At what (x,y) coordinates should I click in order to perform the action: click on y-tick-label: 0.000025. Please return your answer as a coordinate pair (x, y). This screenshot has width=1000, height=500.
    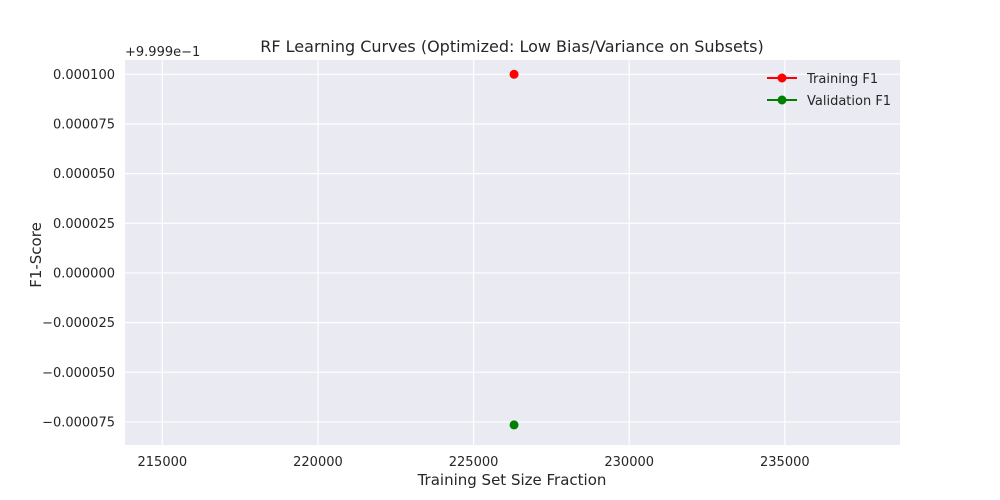
    Looking at the image, I should click on (84, 224).